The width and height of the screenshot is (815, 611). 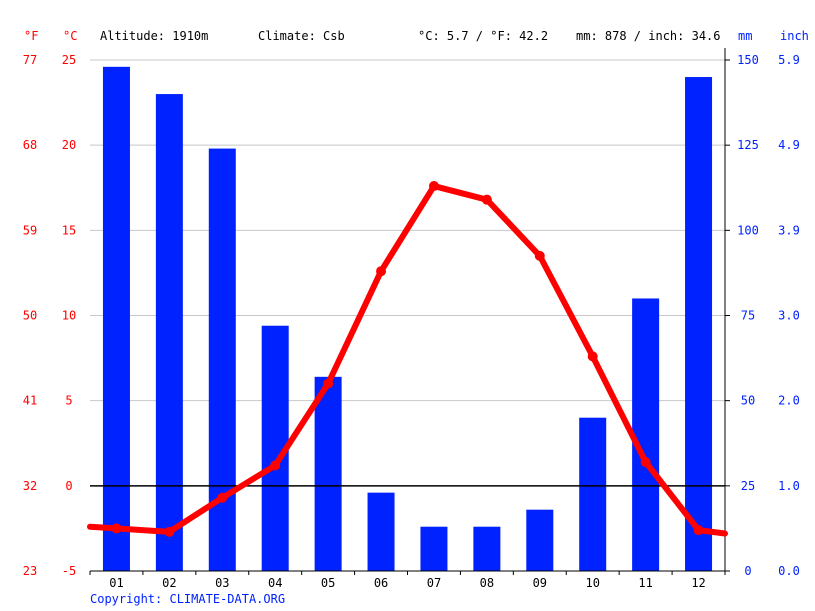 I want to click on month-tick-label: 06, so click(x=381, y=583).